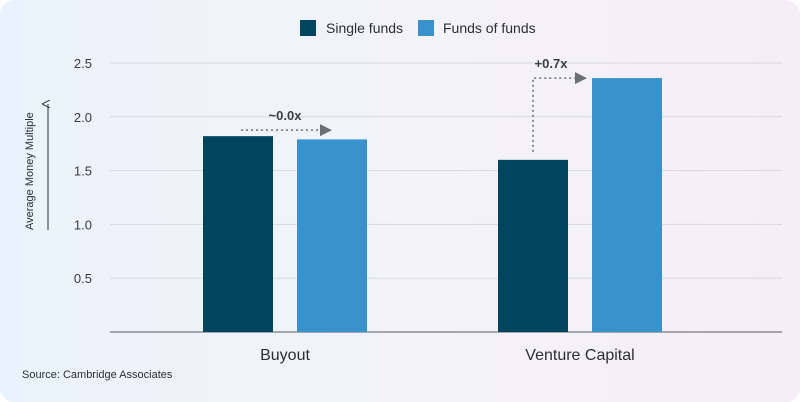  I want to click on bar-venture-capital-single-funds, so click(533, 245).